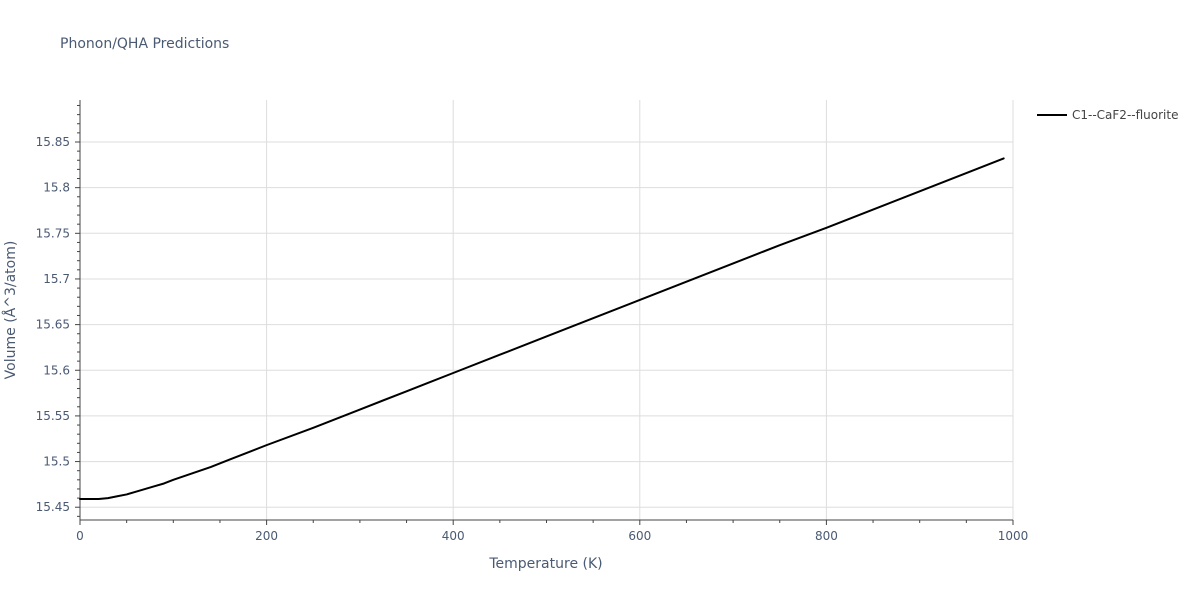 This screenshot has height=600, width=1200. Describe the element at coordinates (53, 142) in the screenshot. I see `y-tick-label: 15.85` at that location.